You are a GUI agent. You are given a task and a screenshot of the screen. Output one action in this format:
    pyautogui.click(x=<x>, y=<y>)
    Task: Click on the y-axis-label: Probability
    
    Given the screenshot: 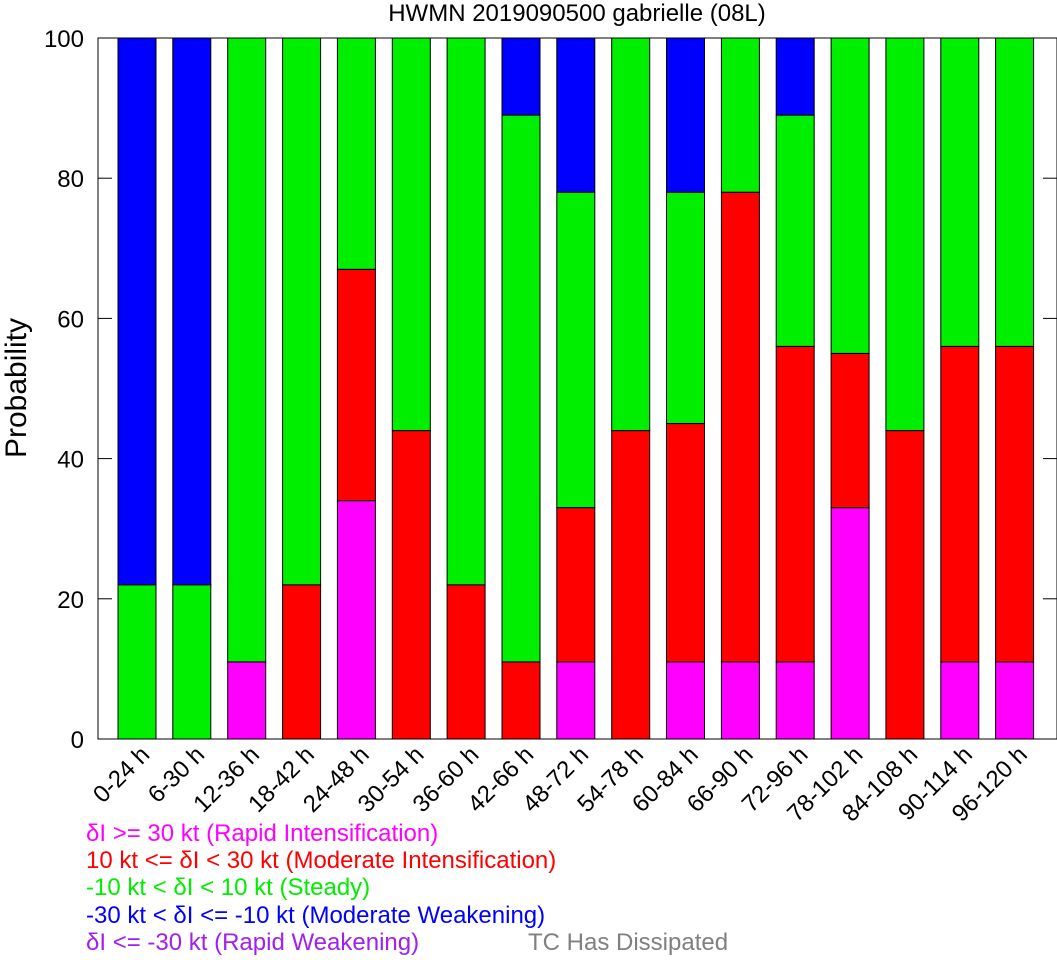 What is the action you would take?
    pyautogui.click(x=16, y=388)
    